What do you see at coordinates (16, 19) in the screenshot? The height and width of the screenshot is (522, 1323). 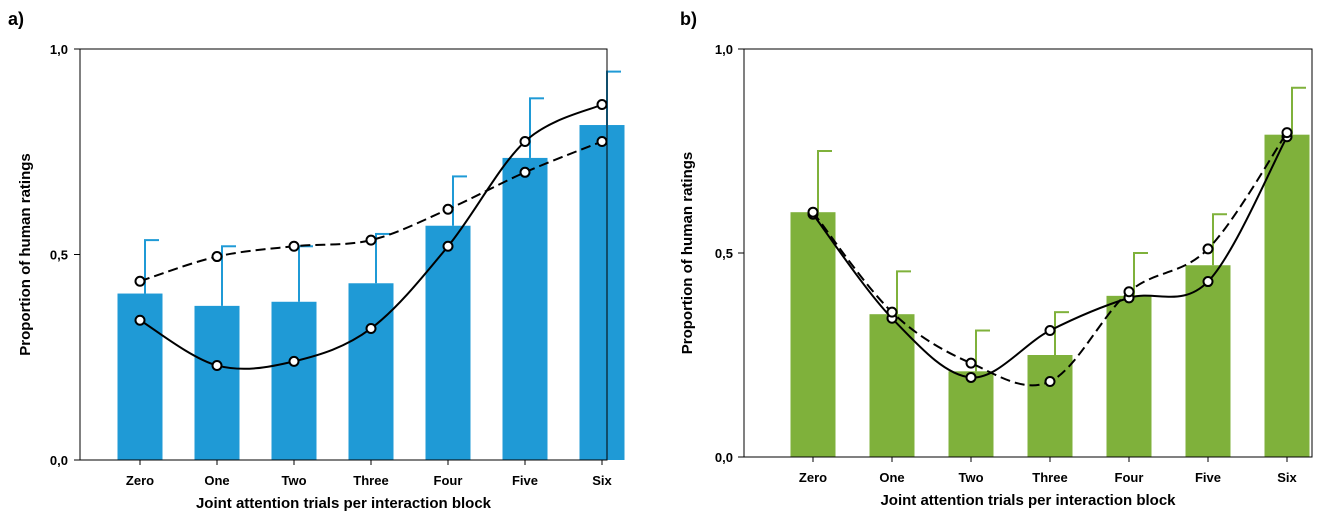 I see `panel-a-label: a)` at bounding box center [16, 19].